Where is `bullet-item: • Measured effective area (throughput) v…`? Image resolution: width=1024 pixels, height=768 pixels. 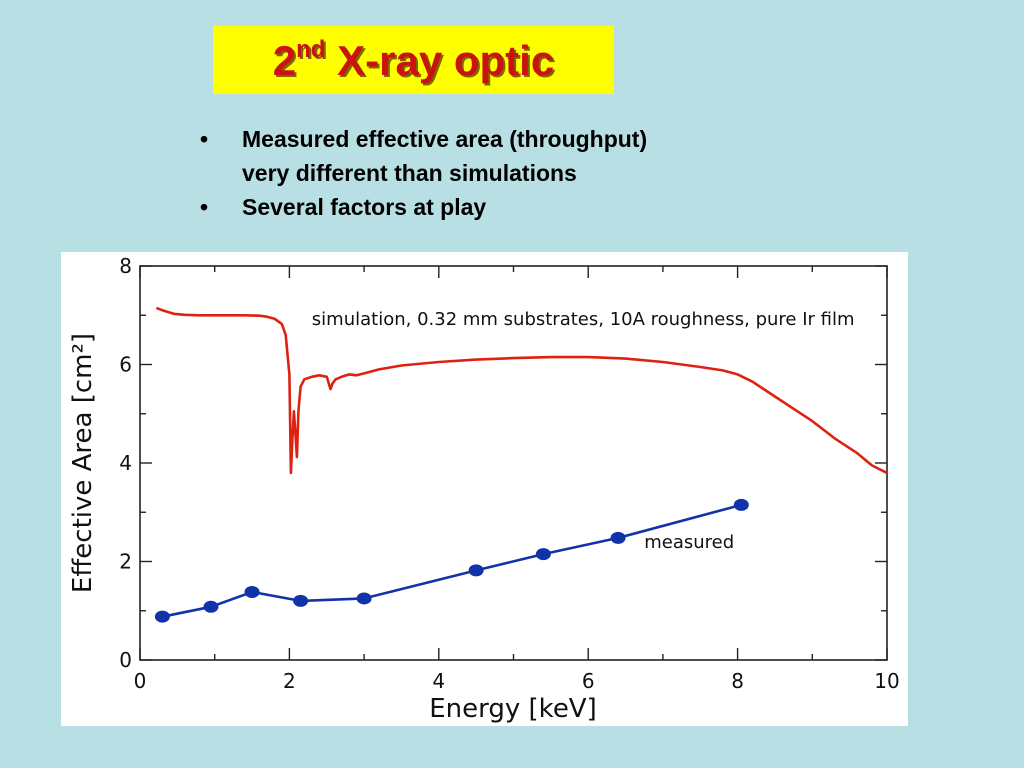
bullet-item: • Measured effective area (throughput) v… is located at coordinates (500, 156).